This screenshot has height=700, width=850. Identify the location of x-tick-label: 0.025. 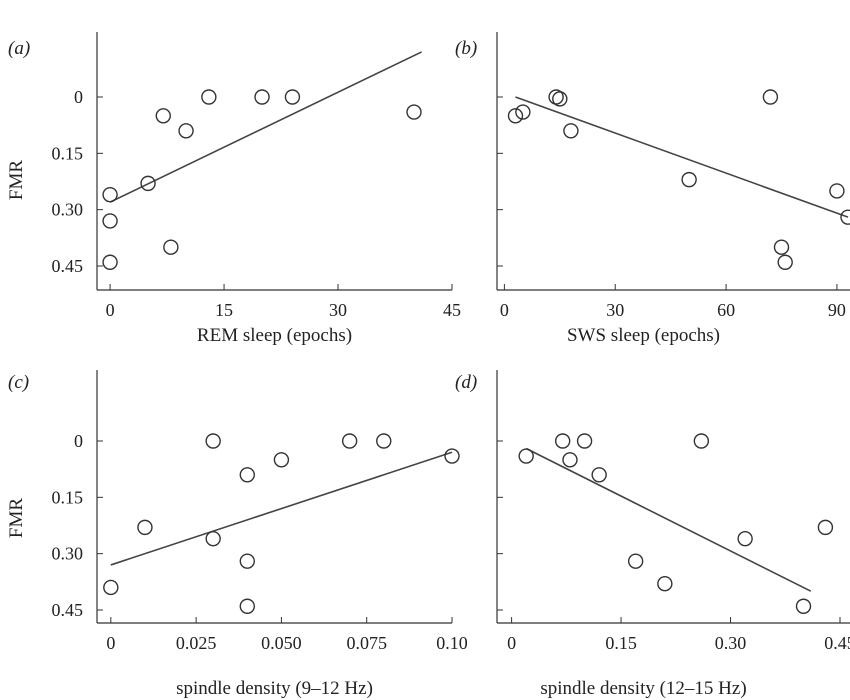
(196, 643).